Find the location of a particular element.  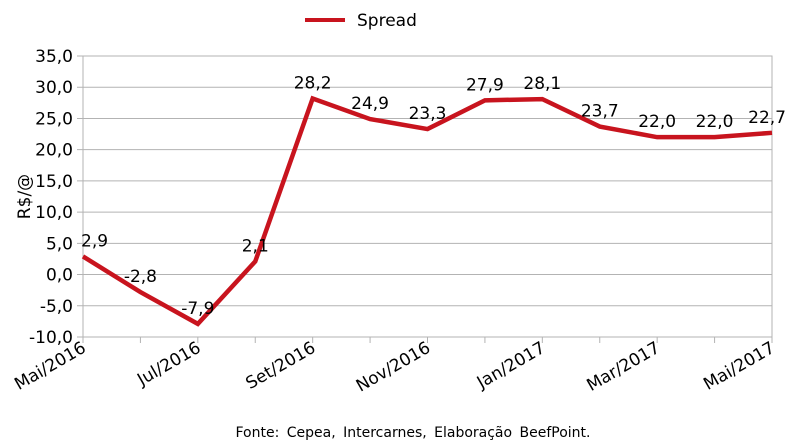

y-tick-label: -10,0 is located at coordinates (51, 338).